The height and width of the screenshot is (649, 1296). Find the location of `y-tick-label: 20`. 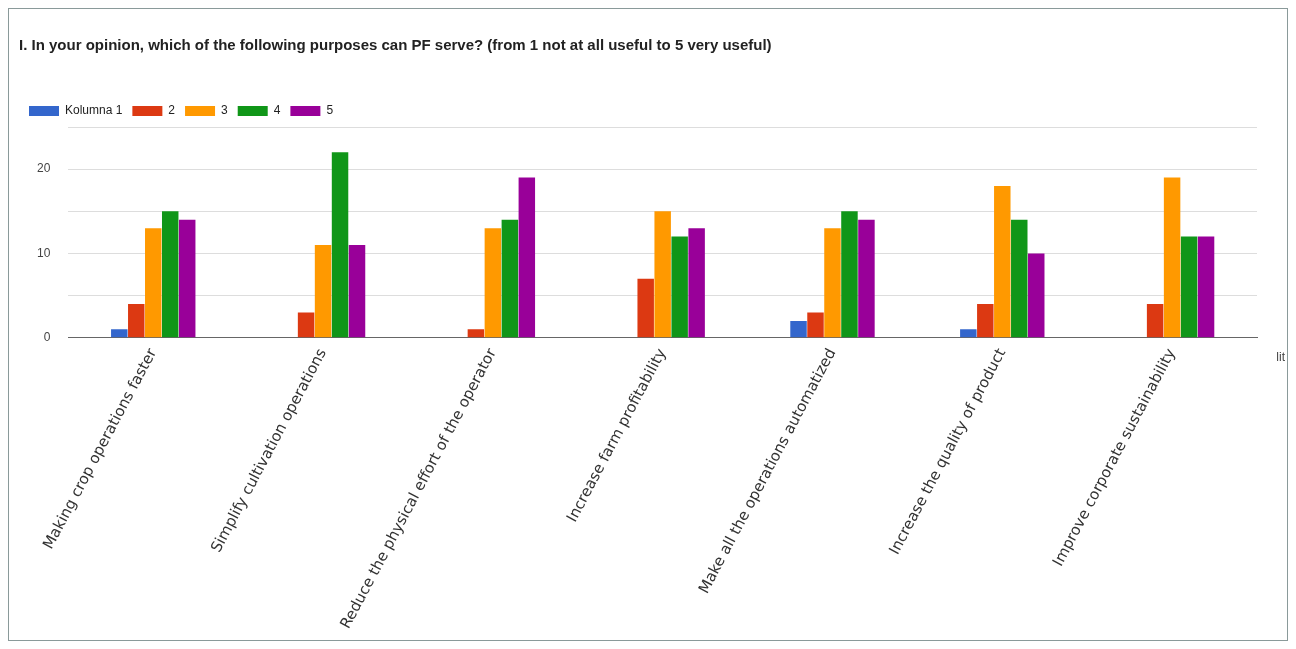

y-tick-label: 20 is located at coordinates (43, 168).